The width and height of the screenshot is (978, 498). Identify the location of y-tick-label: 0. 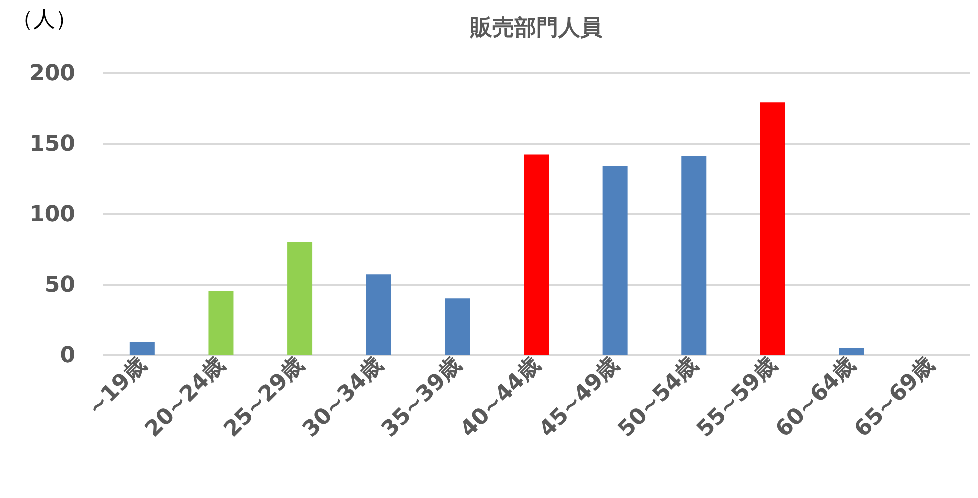
(68, 356).